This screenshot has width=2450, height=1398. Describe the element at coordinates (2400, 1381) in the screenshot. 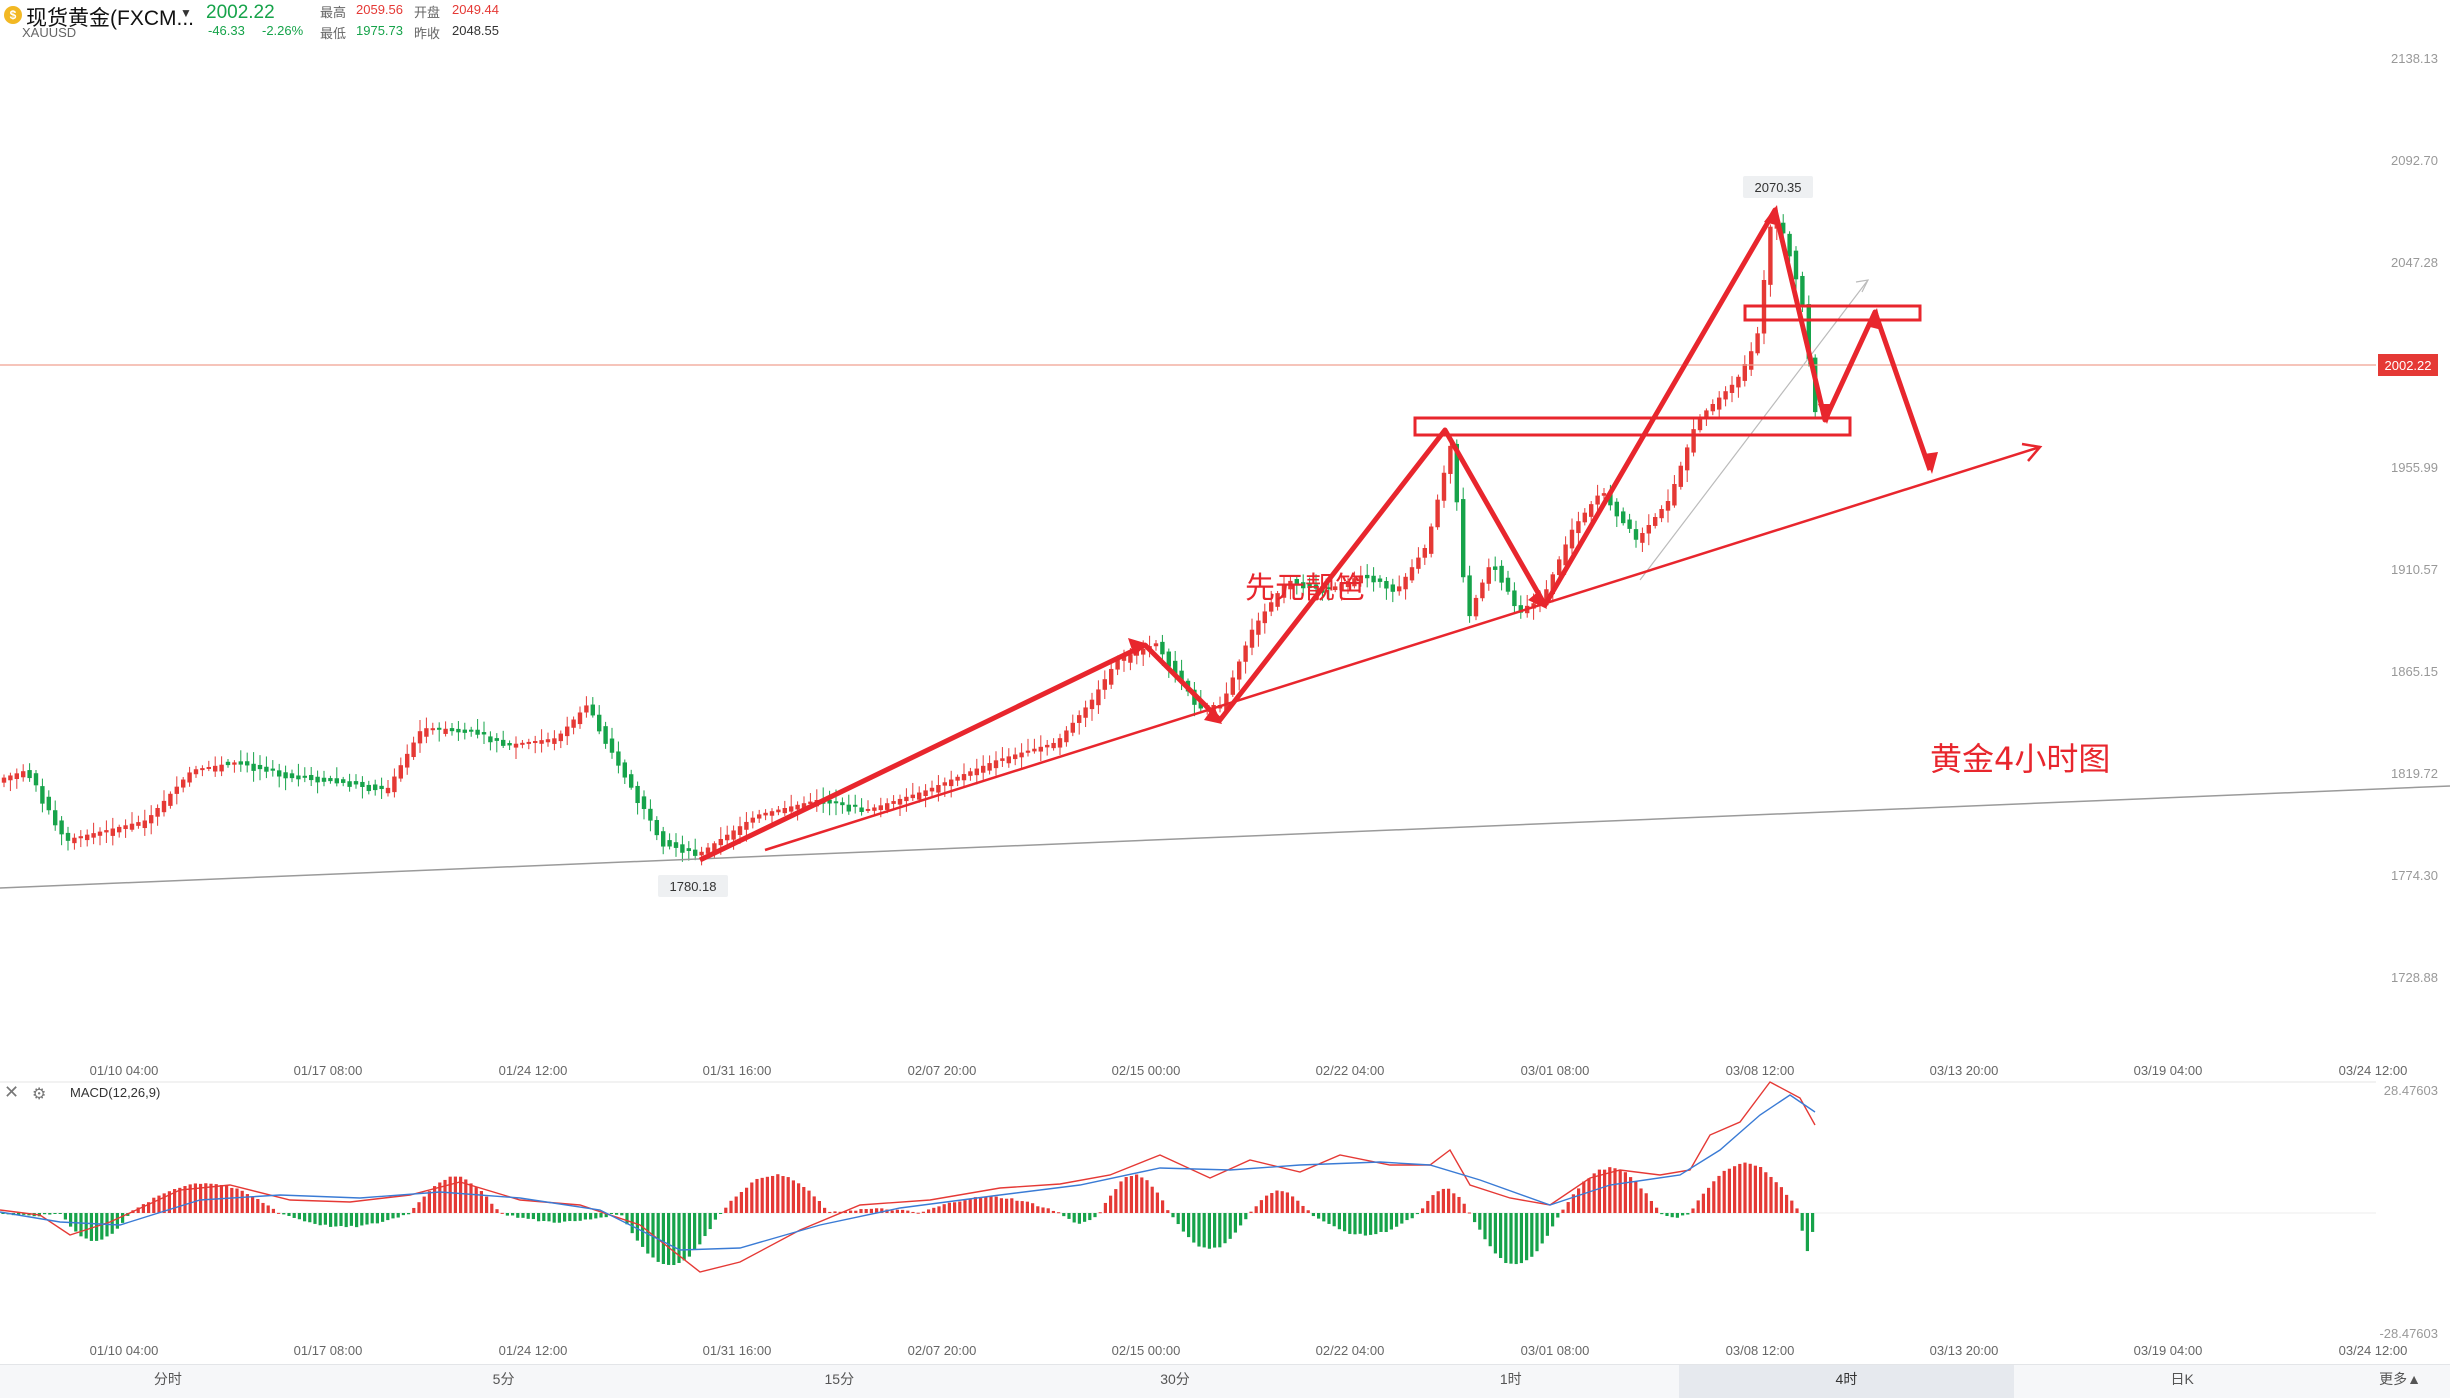

I see `more-button: 更多▲` at that location.